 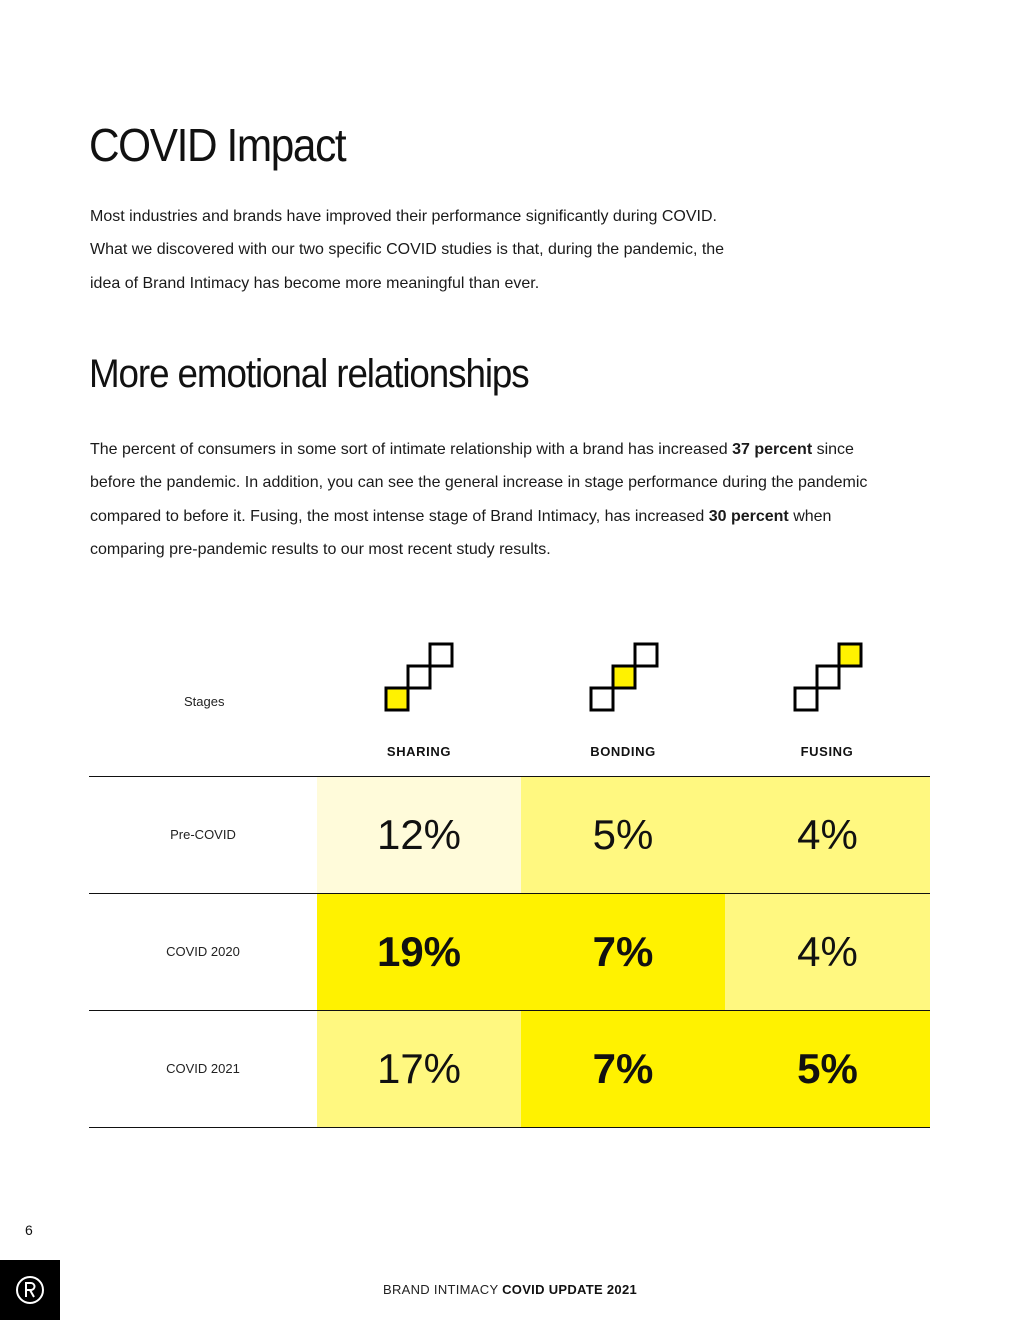 I want to click on stage-name-sharing: SHARING, so click(x=419, y=751).